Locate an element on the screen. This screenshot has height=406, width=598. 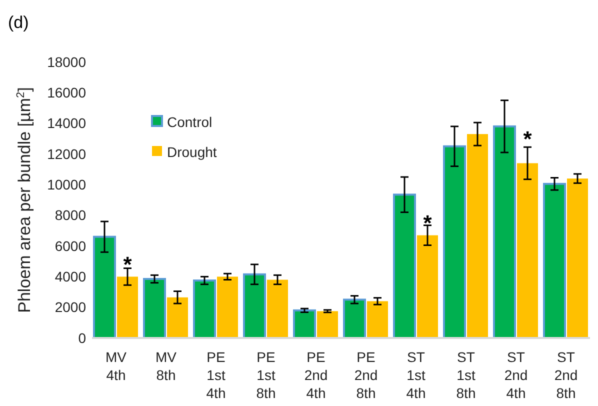
x-tick-label: PE 1st 8th is located at coordinates (266, 375).